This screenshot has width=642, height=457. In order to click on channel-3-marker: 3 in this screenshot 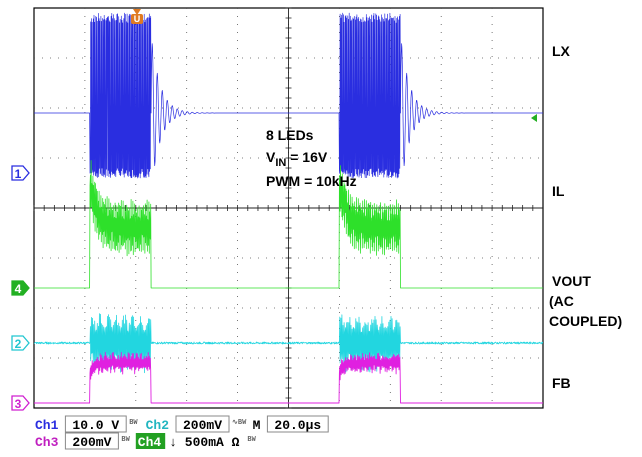, I will do `click(20, 403)`.